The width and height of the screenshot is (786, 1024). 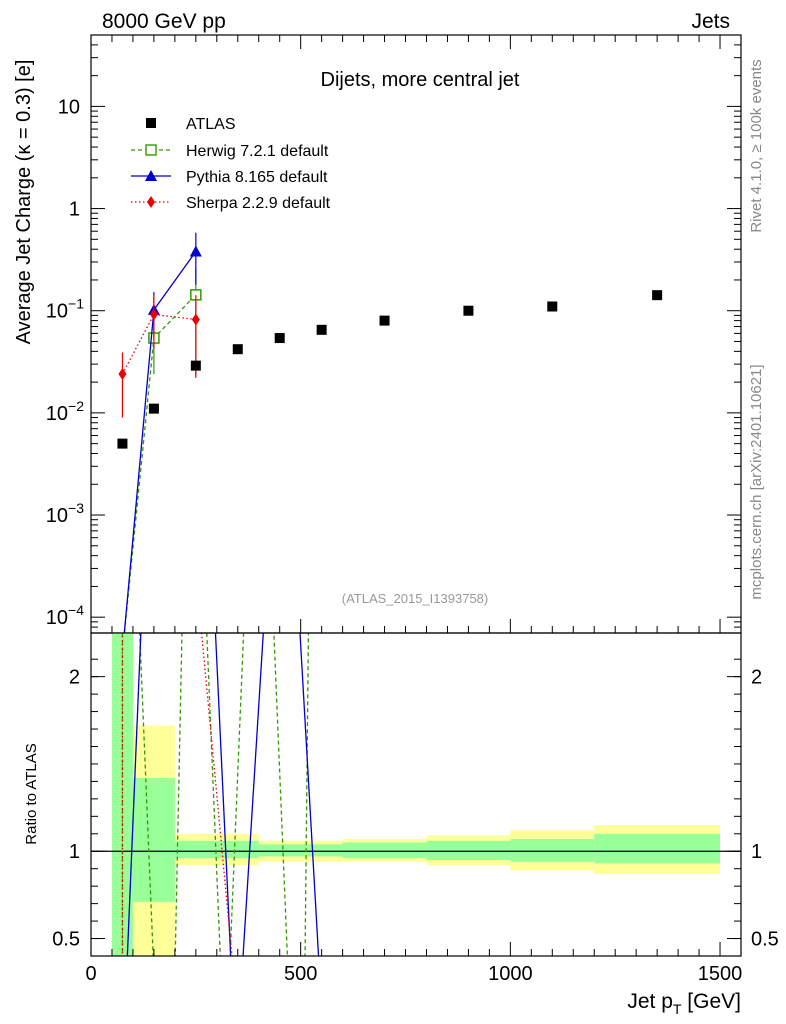 What do you see at coordinates (65, 411) in the screenshot?
I see `main-y-tick-label: 10⁻²` at bounding box center [65, 411].